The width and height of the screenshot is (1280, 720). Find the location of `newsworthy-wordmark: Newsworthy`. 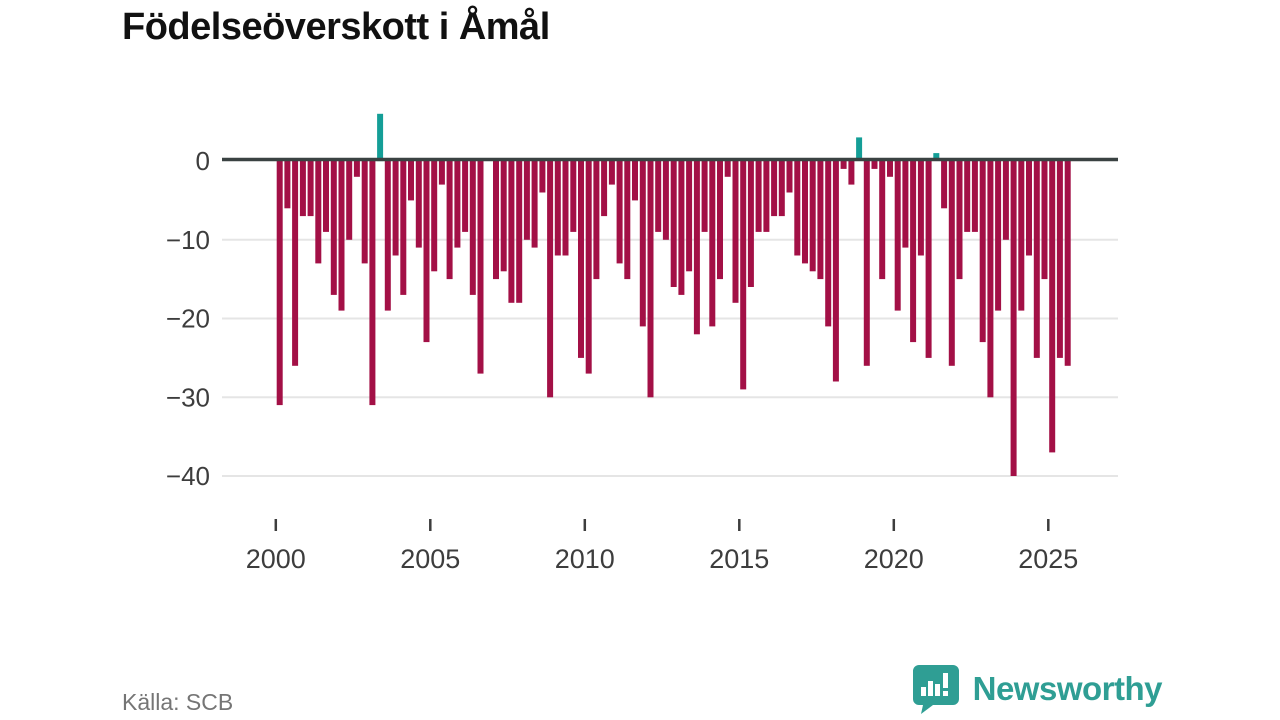

newsworthy-wordmark: Newsworthy is located at coordinates (1067, 688).